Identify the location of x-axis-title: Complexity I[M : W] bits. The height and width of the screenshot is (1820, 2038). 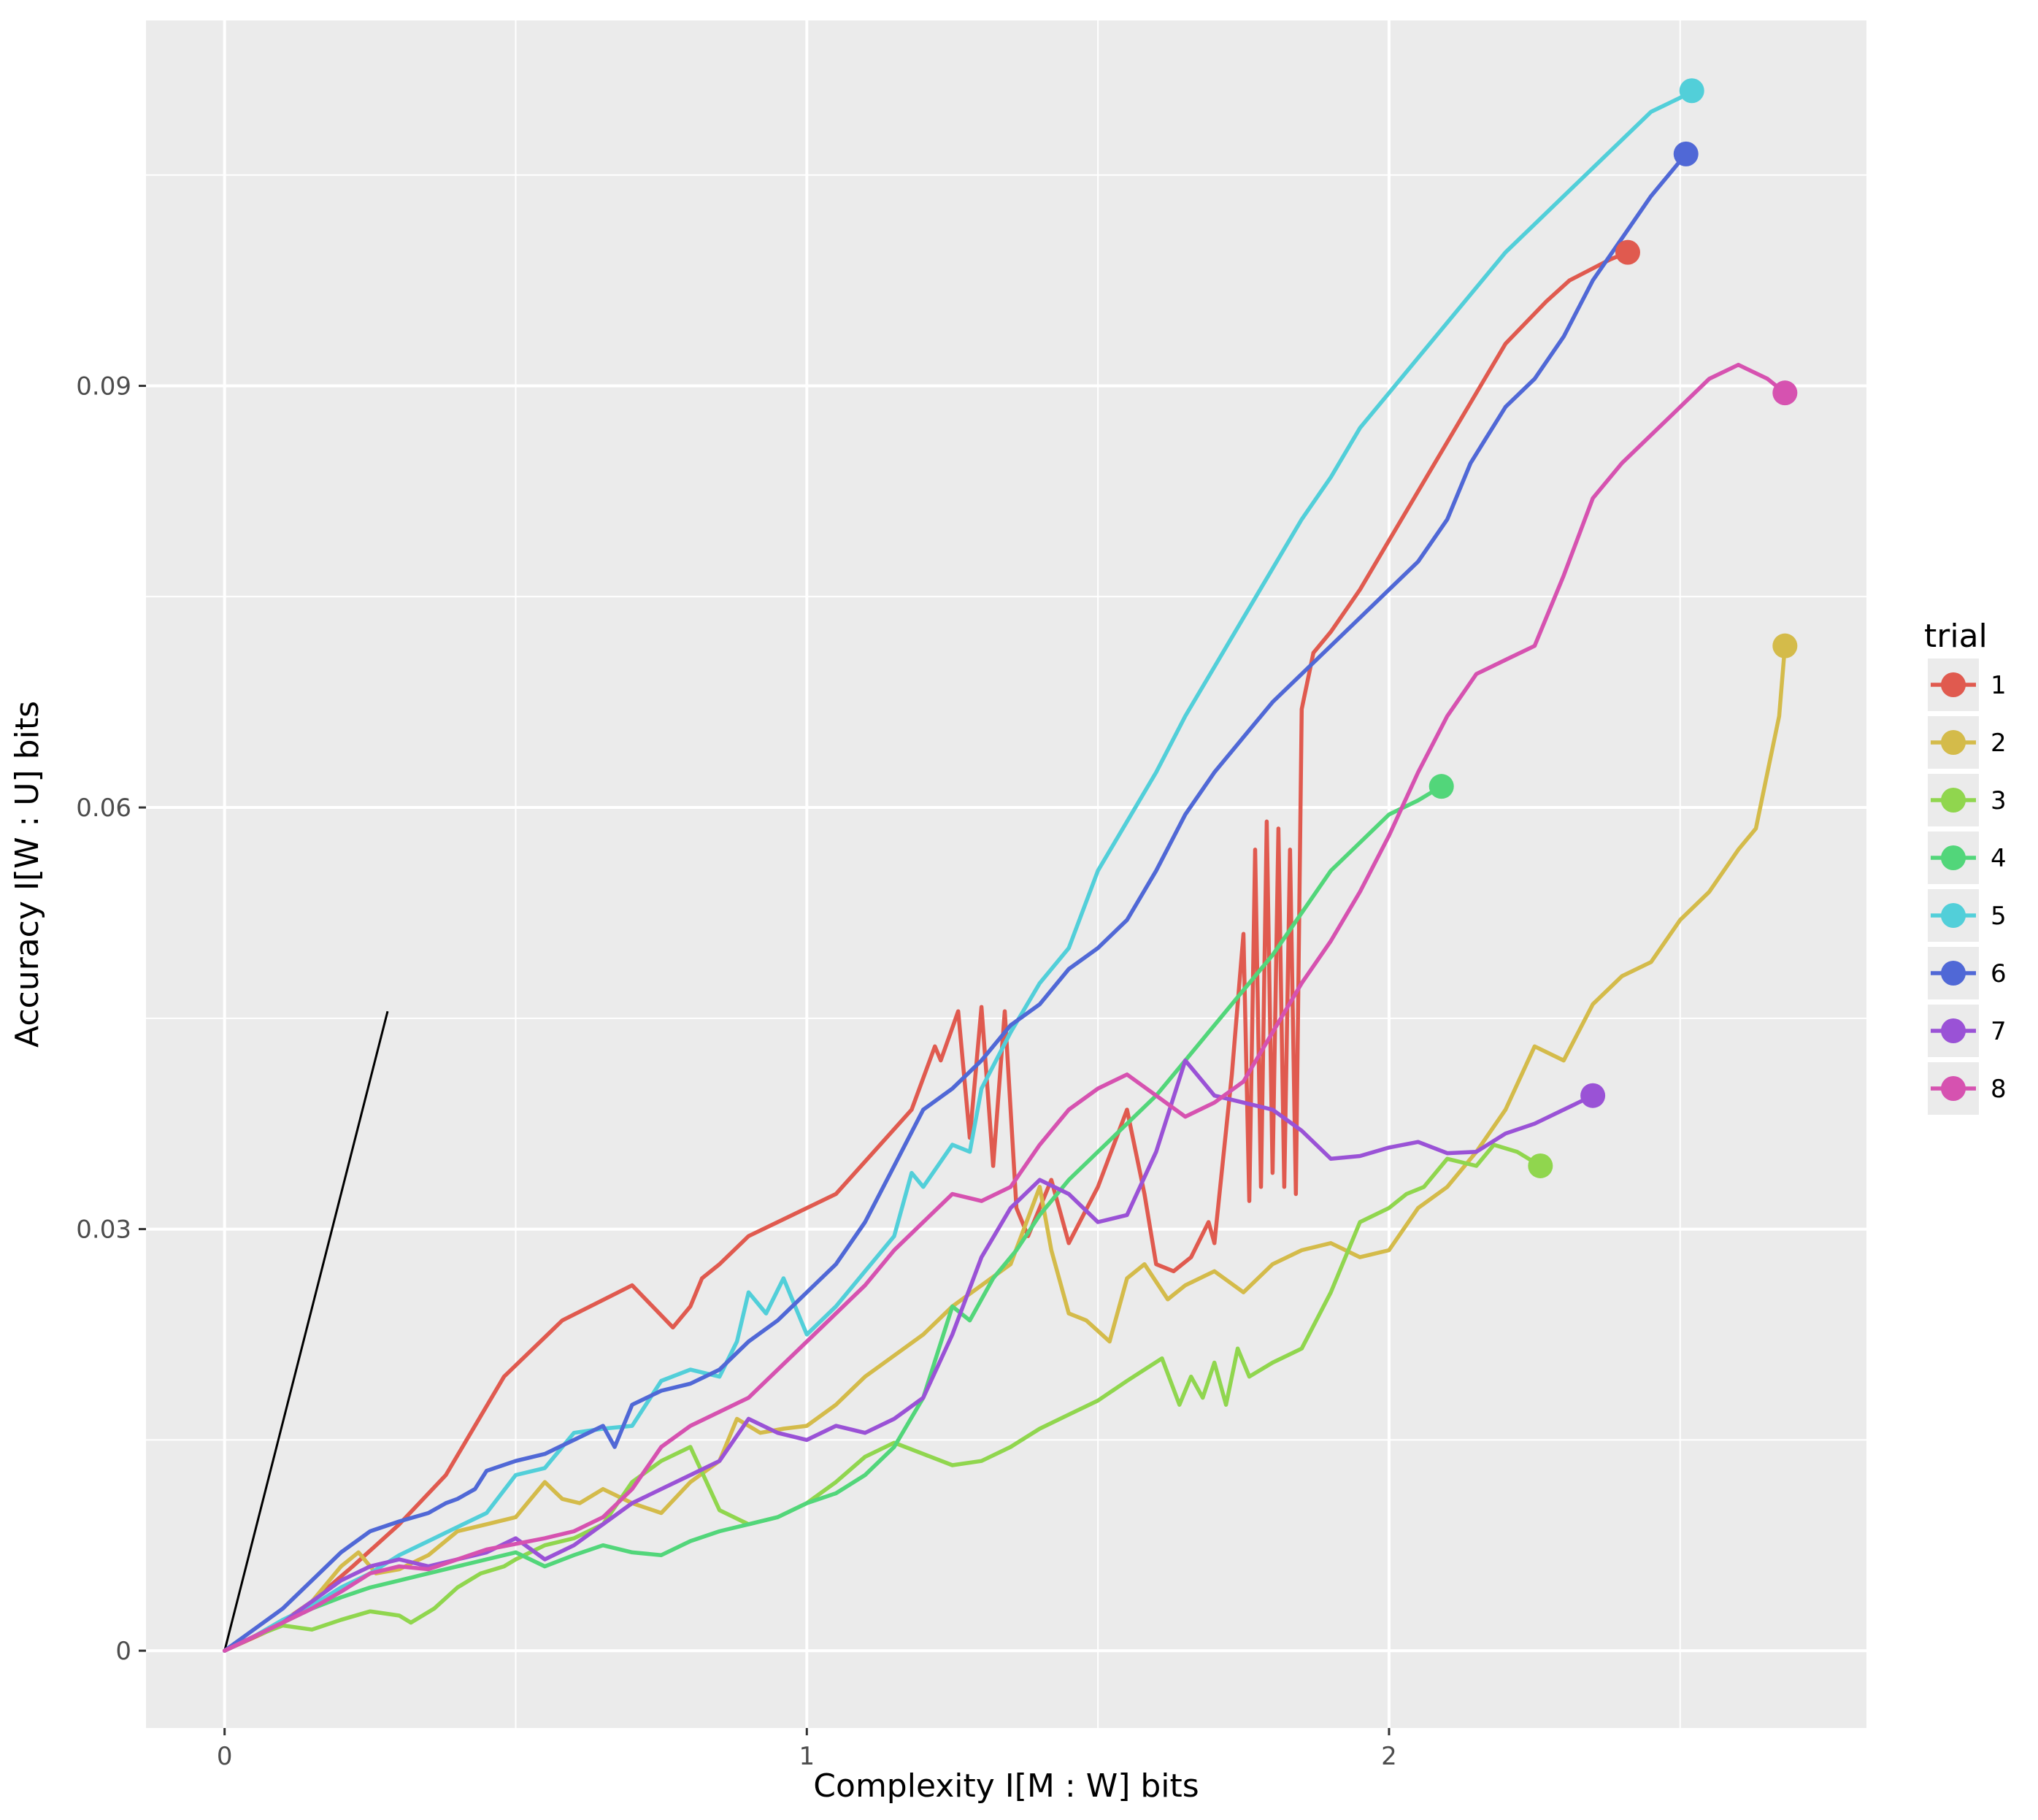
(1006, 1786).